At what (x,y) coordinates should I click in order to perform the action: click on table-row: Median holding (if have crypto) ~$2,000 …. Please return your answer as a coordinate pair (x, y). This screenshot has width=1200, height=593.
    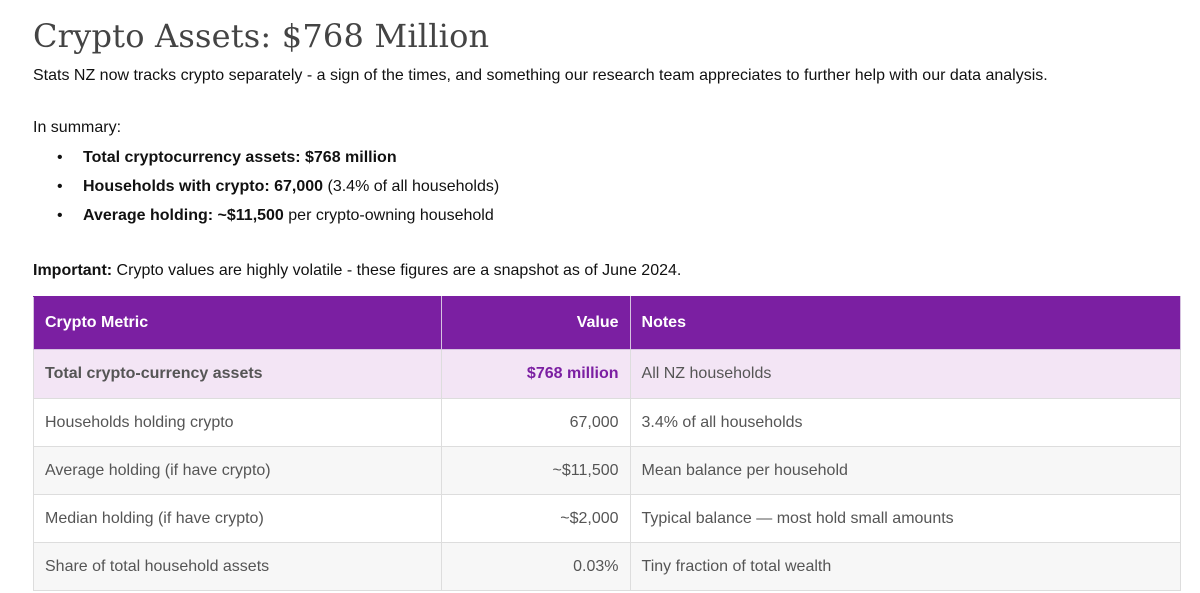
    Looking at the image, I should click on (607, 518).